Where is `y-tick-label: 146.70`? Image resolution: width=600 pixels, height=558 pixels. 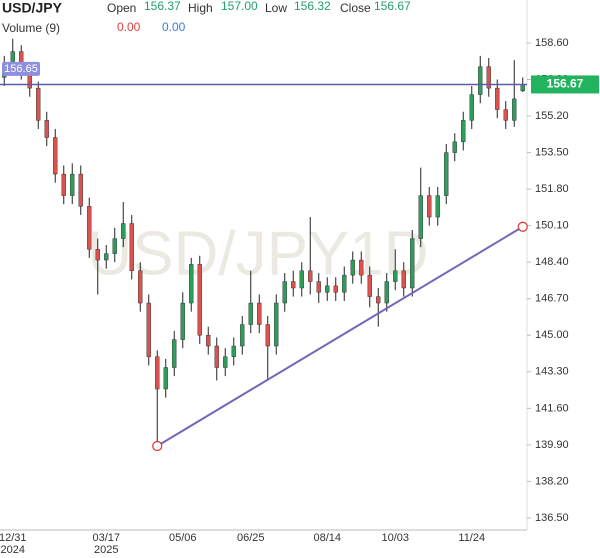 y-tick-label: 146.70 is located at coordinates (552, 299).